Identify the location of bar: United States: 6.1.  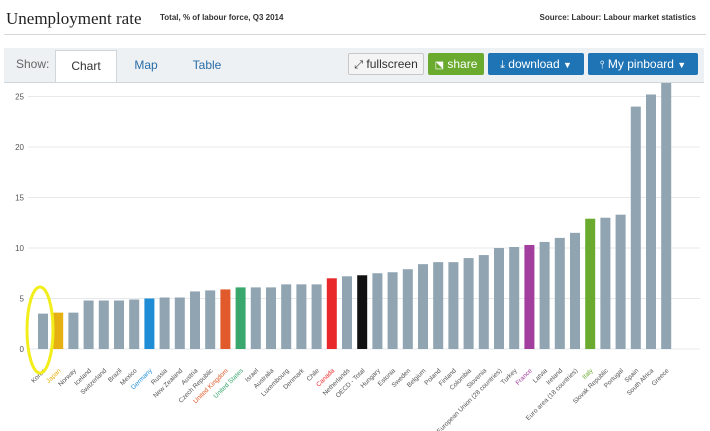
(240, 318).